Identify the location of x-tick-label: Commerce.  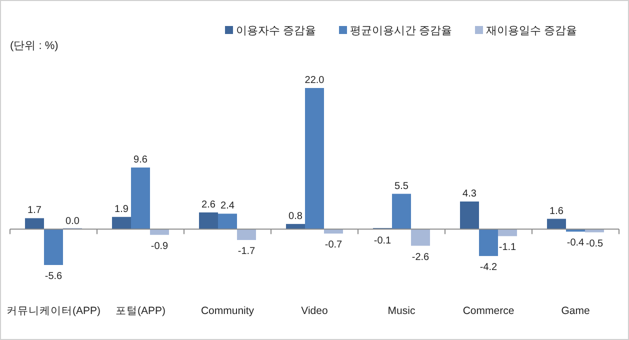
(488, 311).